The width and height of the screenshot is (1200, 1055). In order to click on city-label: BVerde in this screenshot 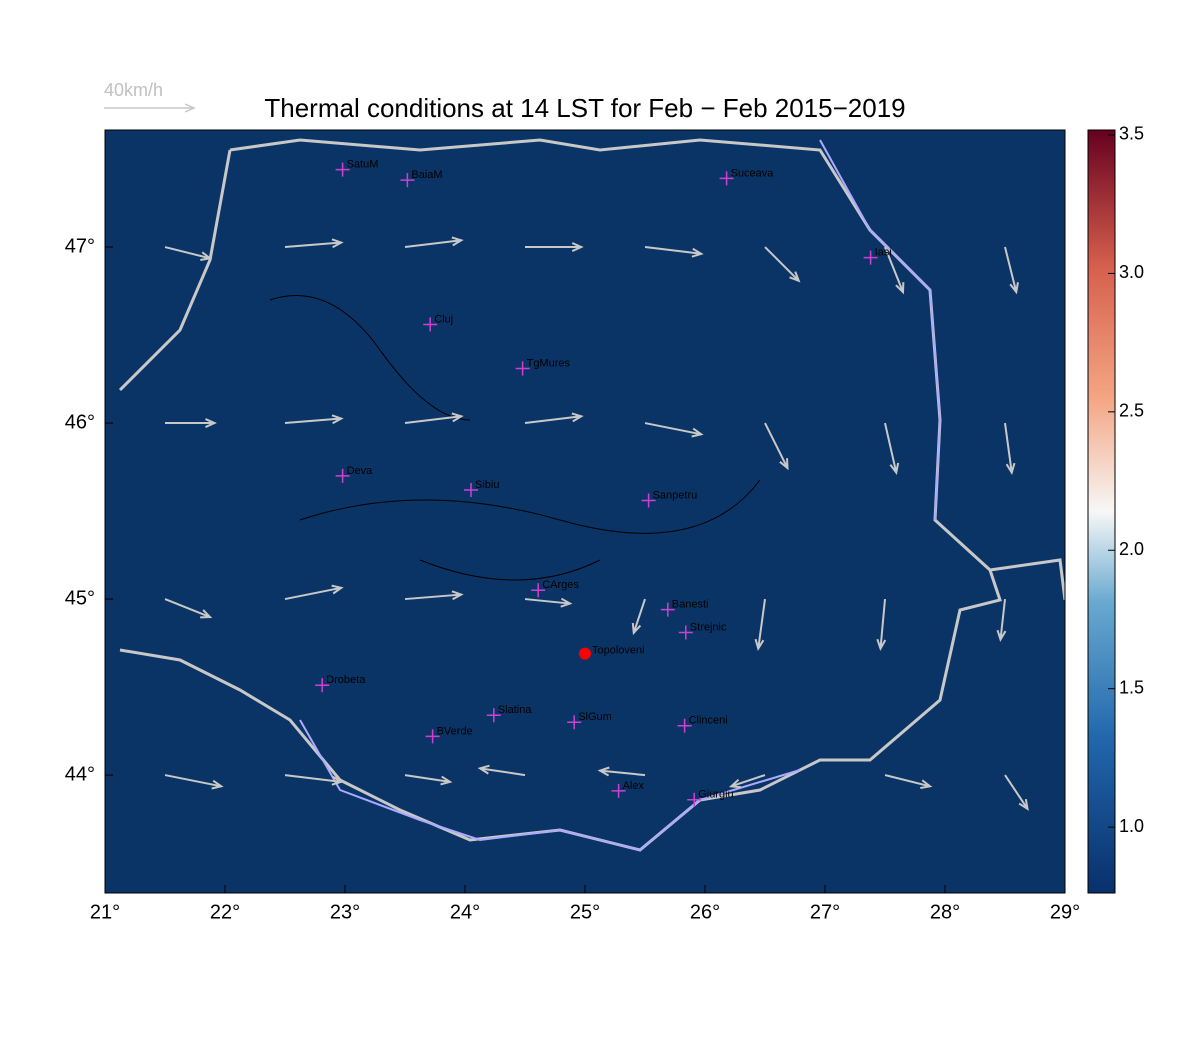, I will do `click(455, 731)`.